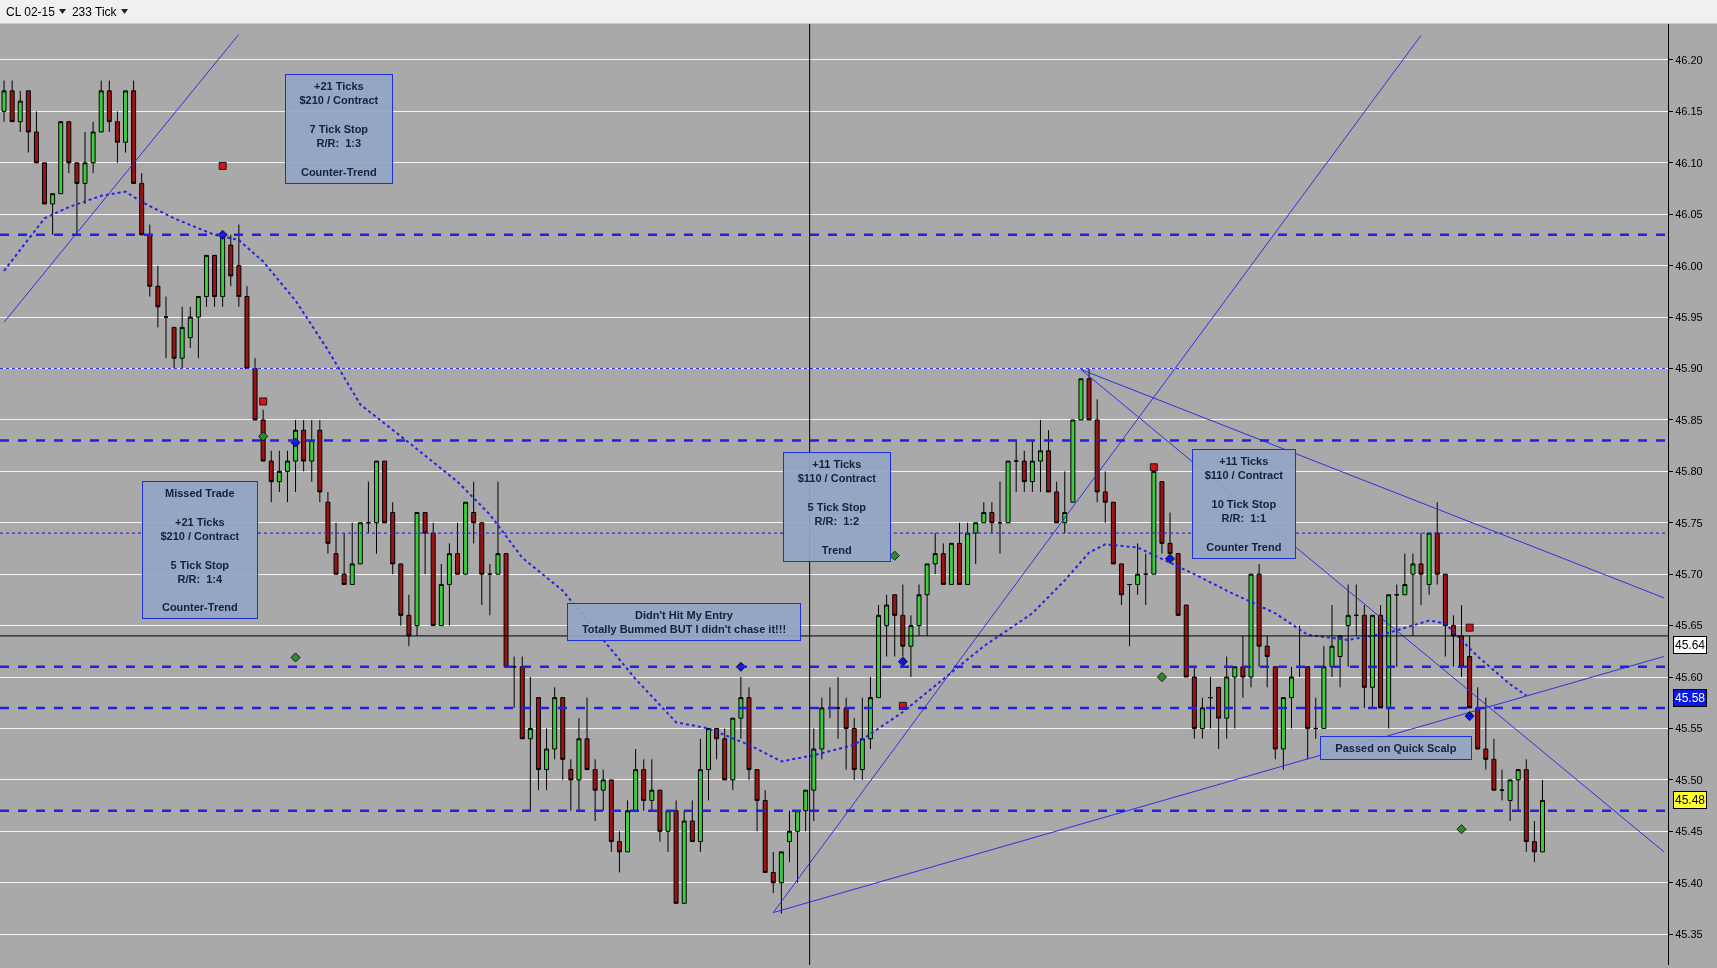 This screenshot has width=1717, height=968. Describe the element at coordinates (1689, 934) in the screenshot. I see `y-tick-label: 45.35` at that location.